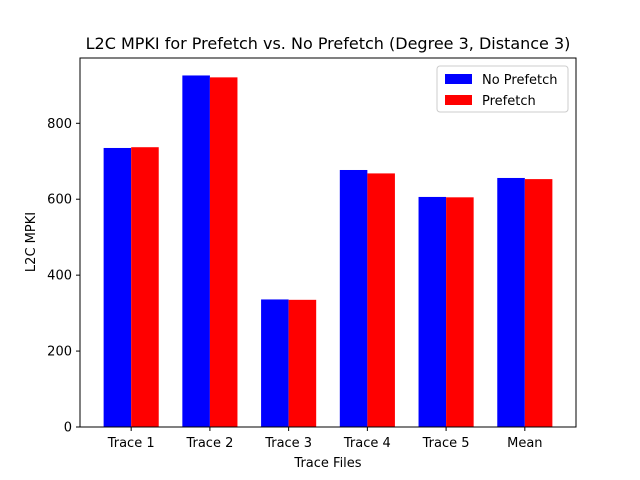  Describe the element at coordinates (59, 124) in the screenshot. I see `y-tick-label: 800` at that location.